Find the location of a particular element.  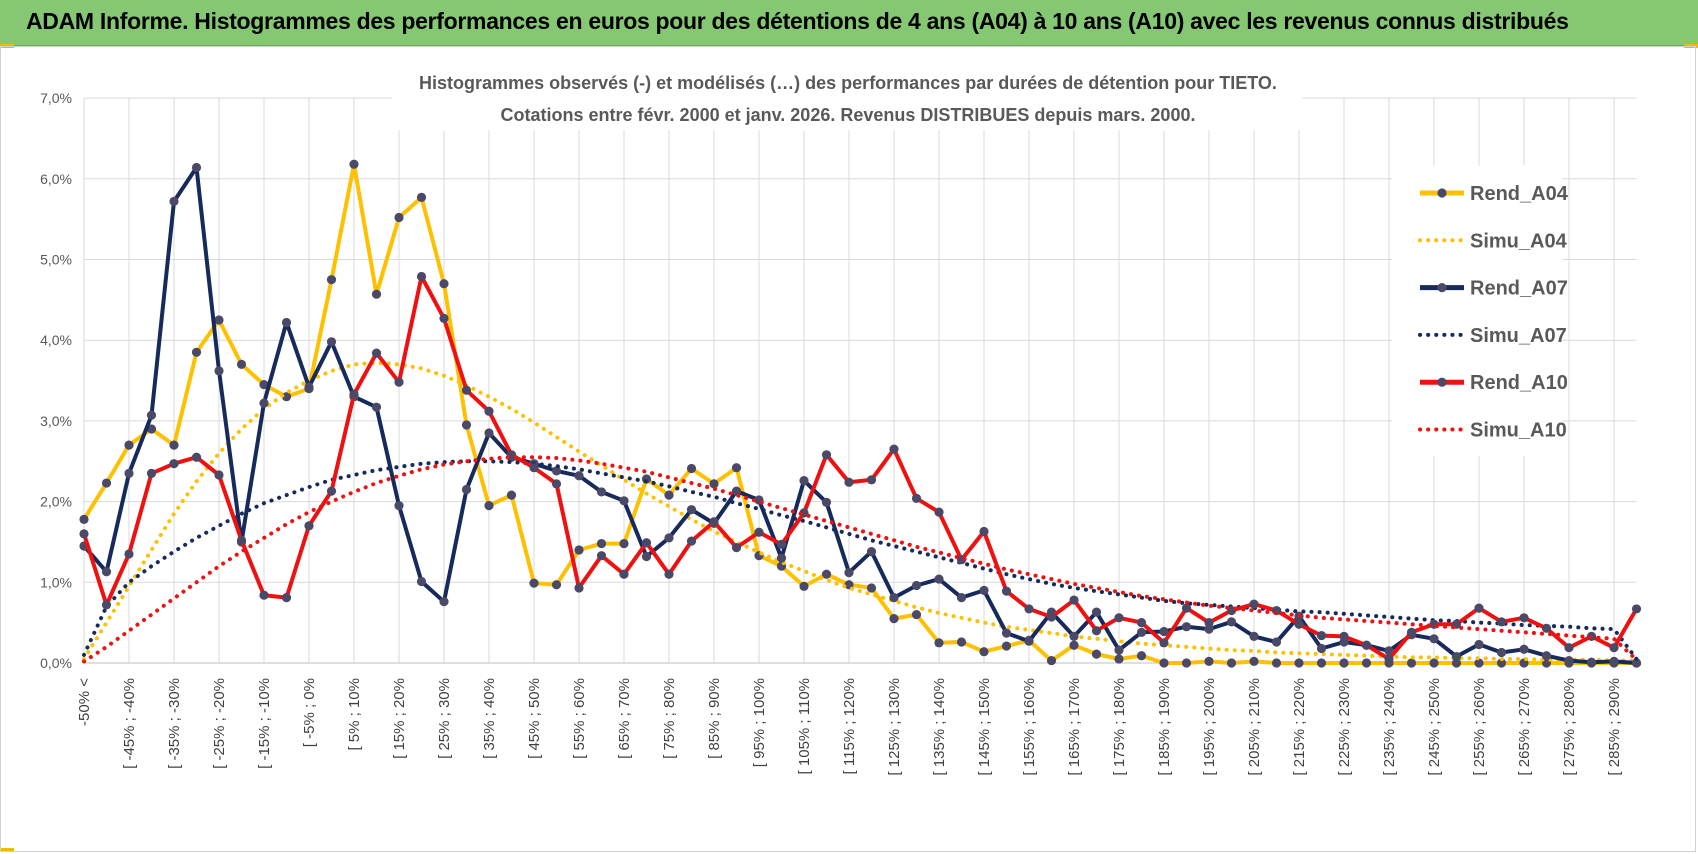

x-tick-label: [ 265% ; 270% is located at coordinates (1524, 727).